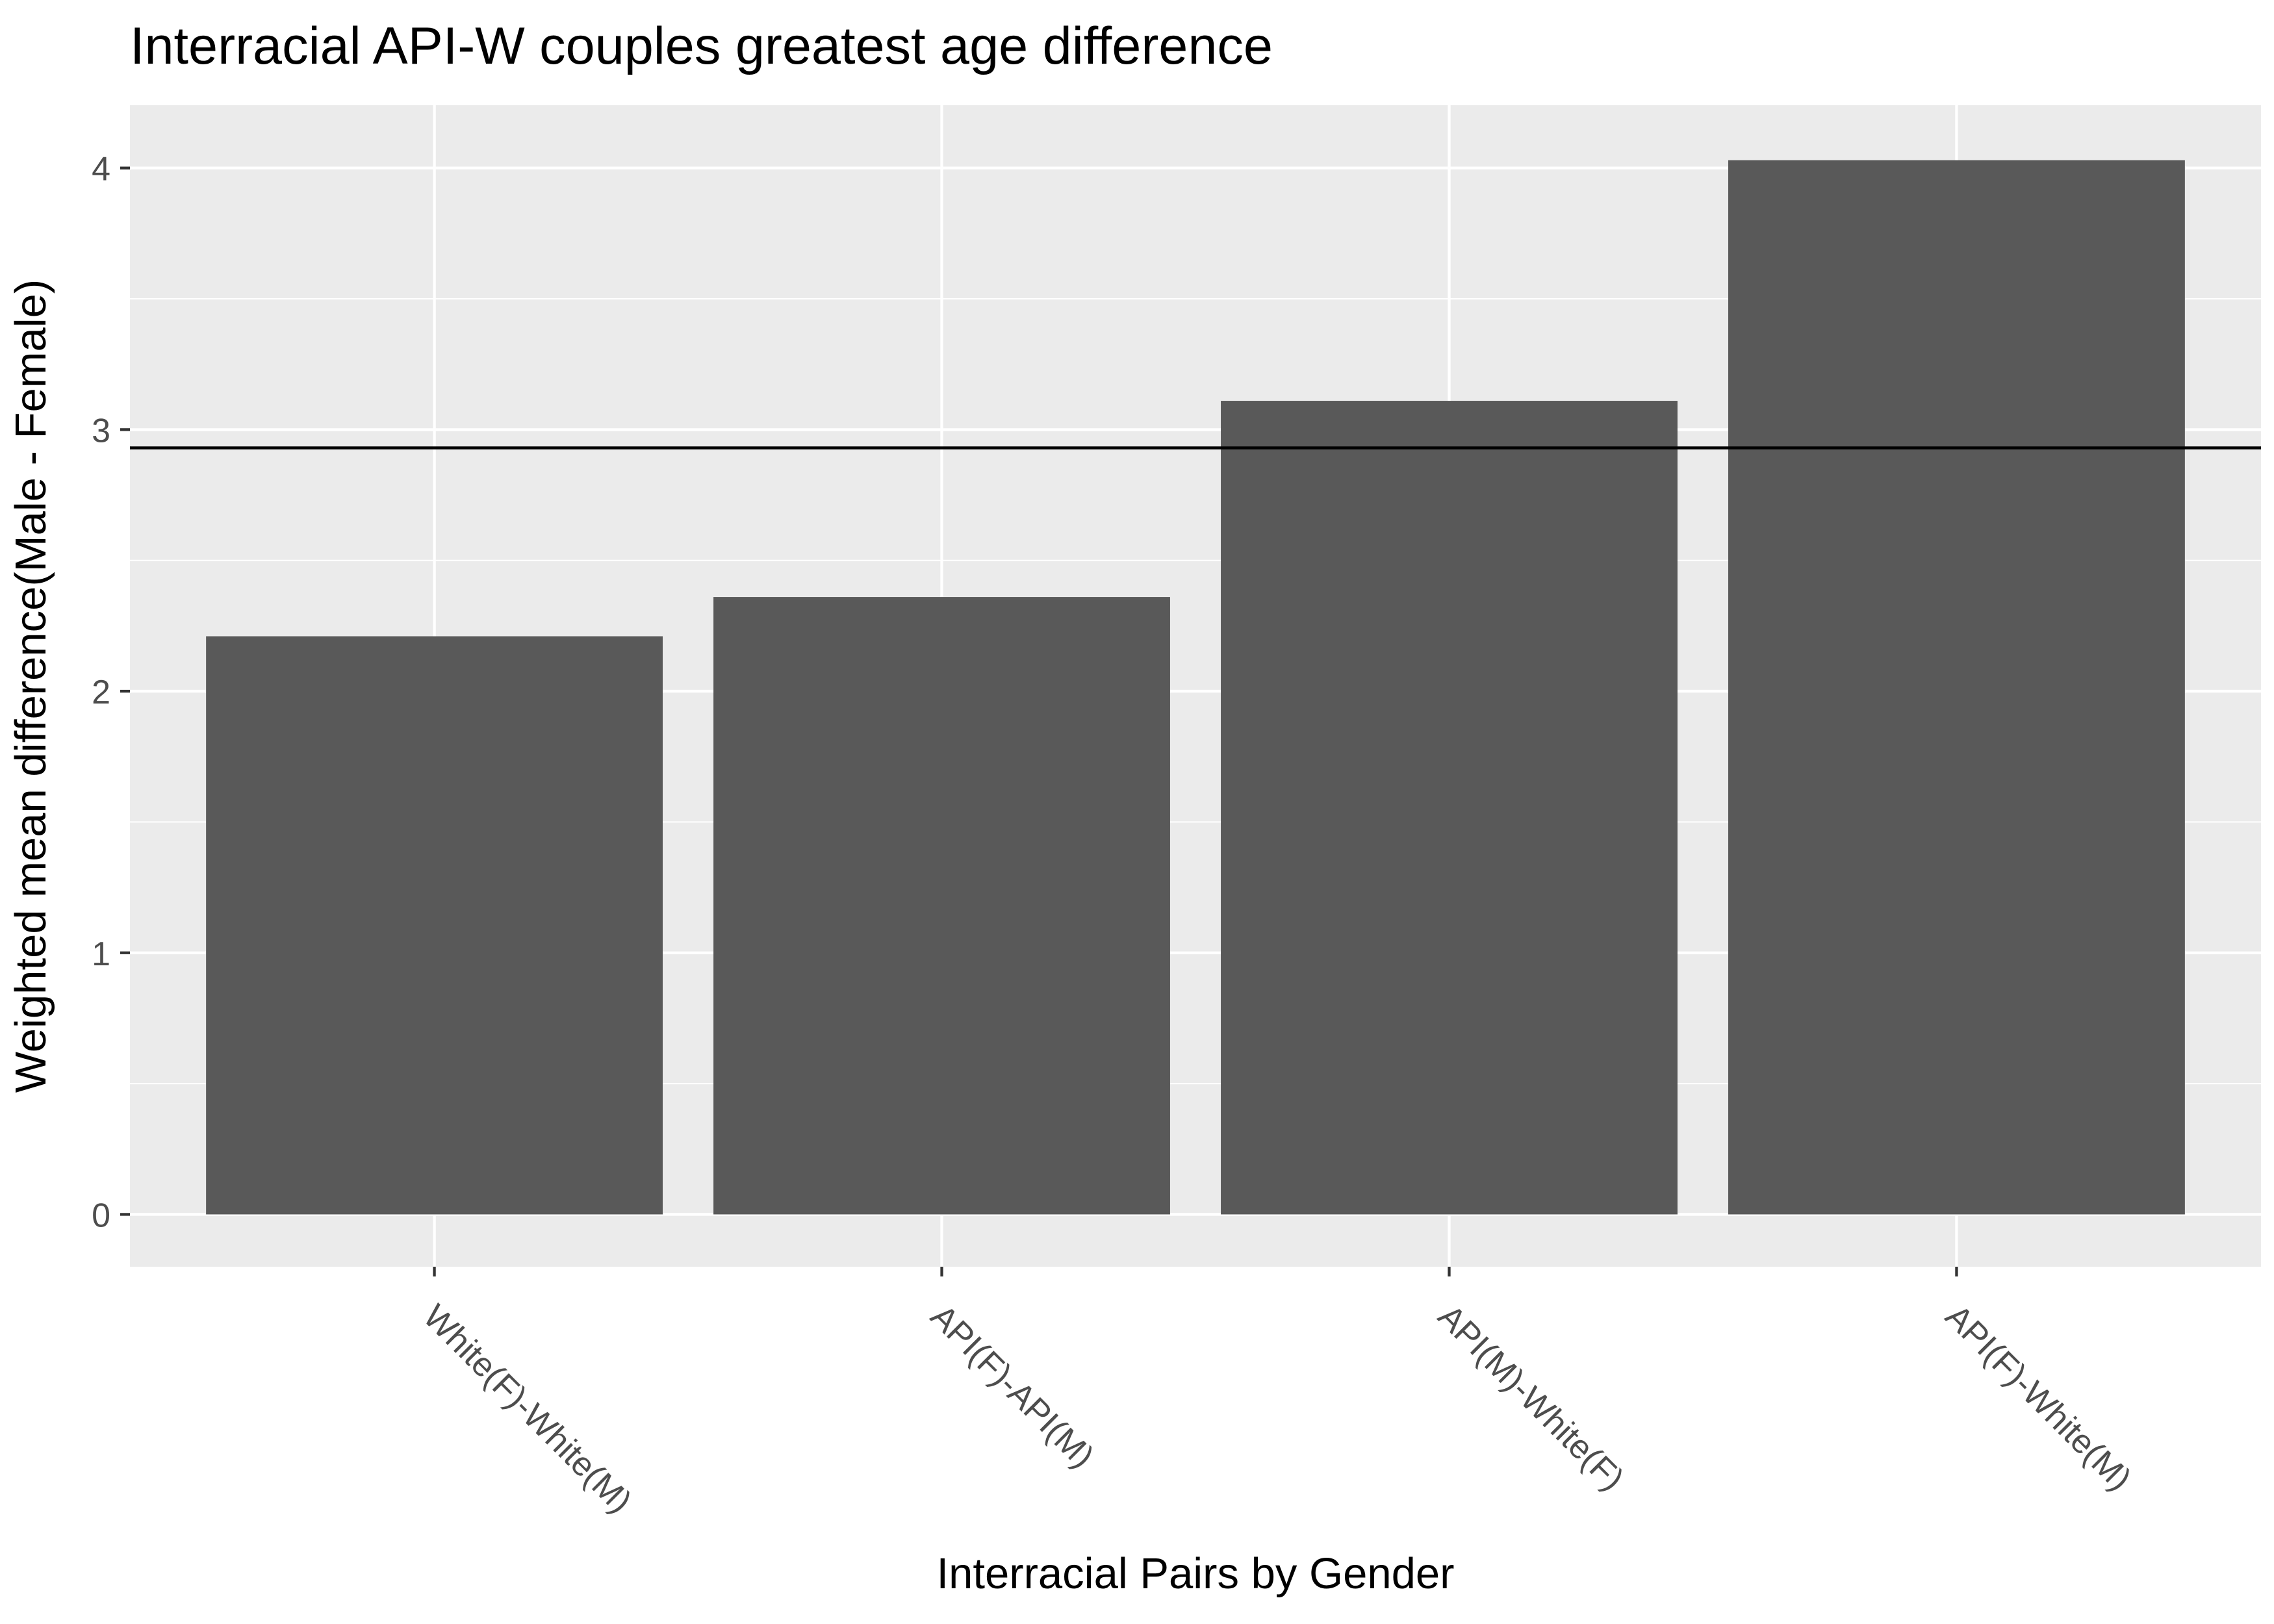 This screenshot has width=2274, height=1624. Describe the element at coordinates (30, 686) in the screenshot. I see `y-axis-title: Weighted mean difference(Male - Female)` at that location.